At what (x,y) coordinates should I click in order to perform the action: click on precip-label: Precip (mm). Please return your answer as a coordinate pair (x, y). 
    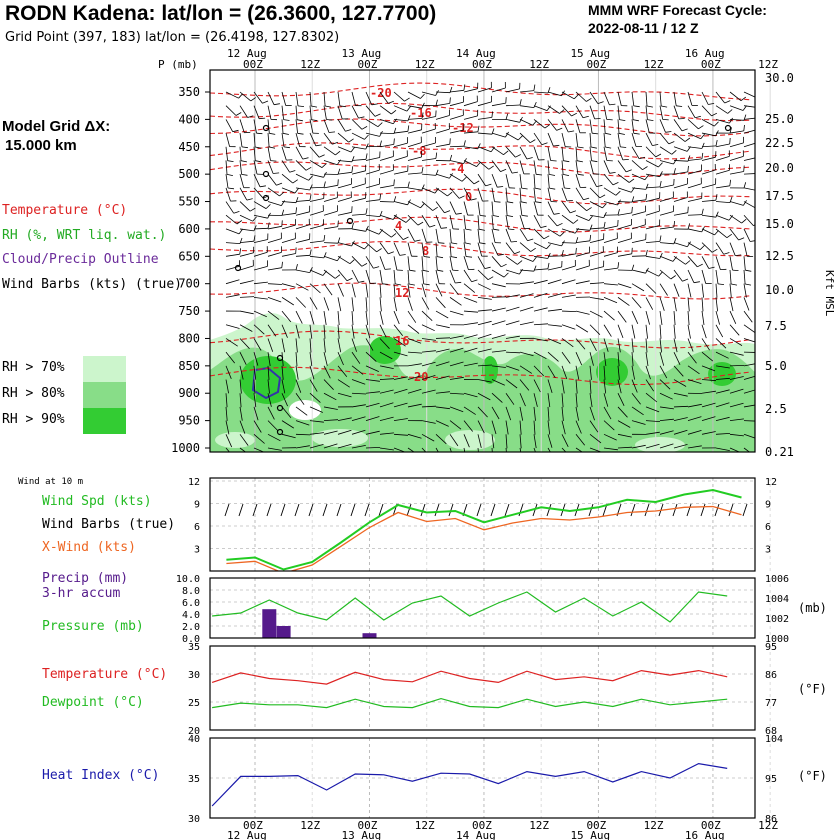
    Looking at the image, I should click on (85, 578).